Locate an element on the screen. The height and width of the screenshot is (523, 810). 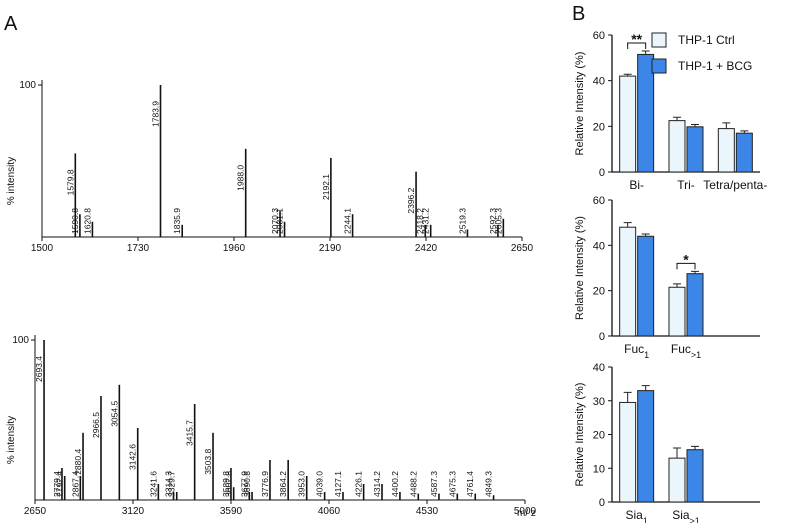
peak-label: 3142.6 is located at coordinates (133, 457).